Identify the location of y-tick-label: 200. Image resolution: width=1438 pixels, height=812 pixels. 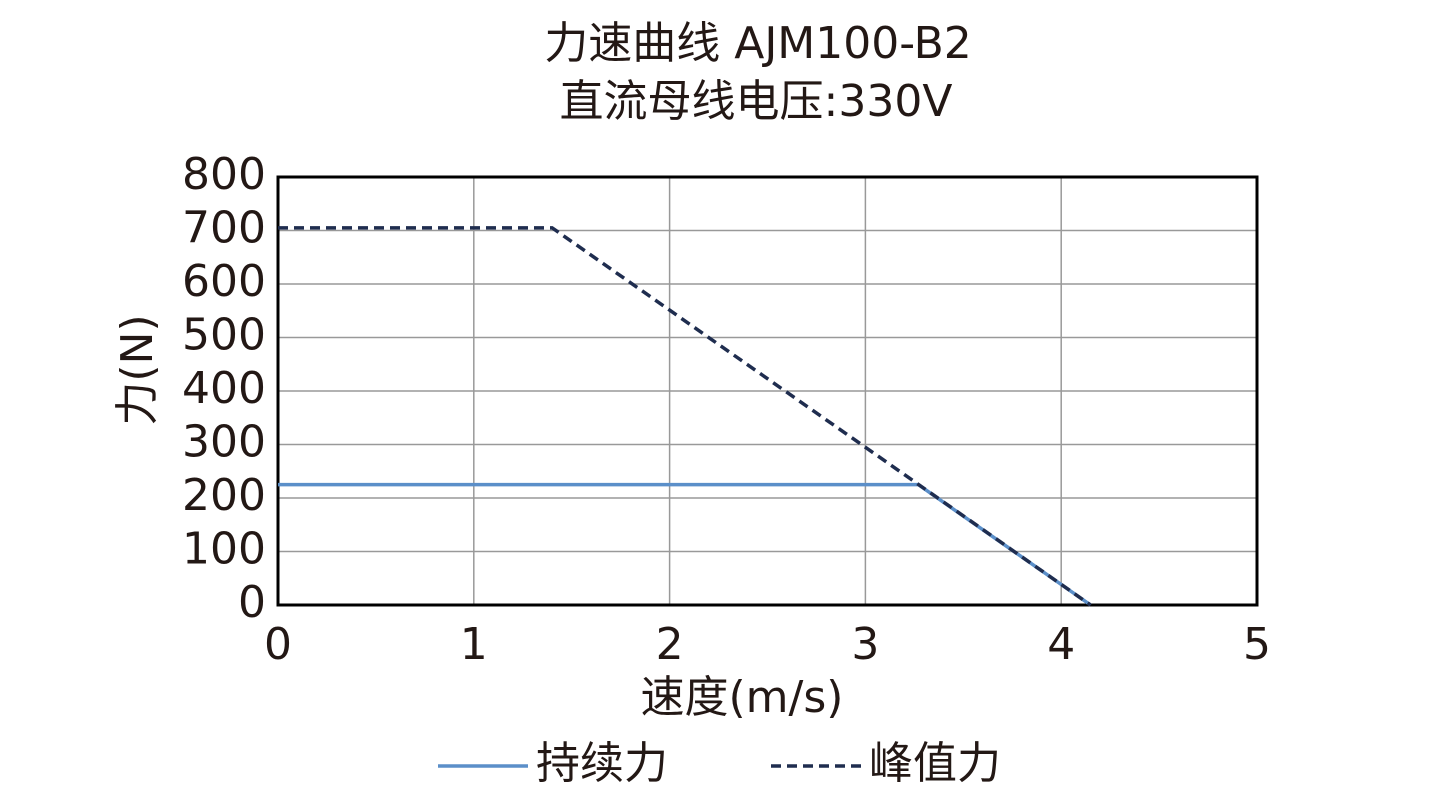
(224, 495).